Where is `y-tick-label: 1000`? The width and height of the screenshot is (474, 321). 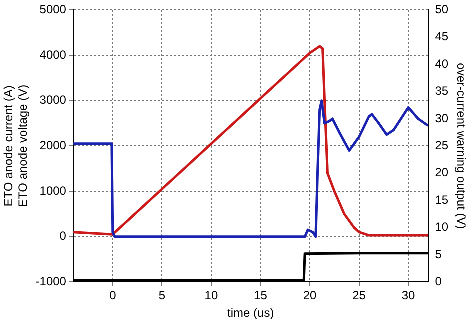
y-tick-label: 1000 is located at coordinates (53, 191).